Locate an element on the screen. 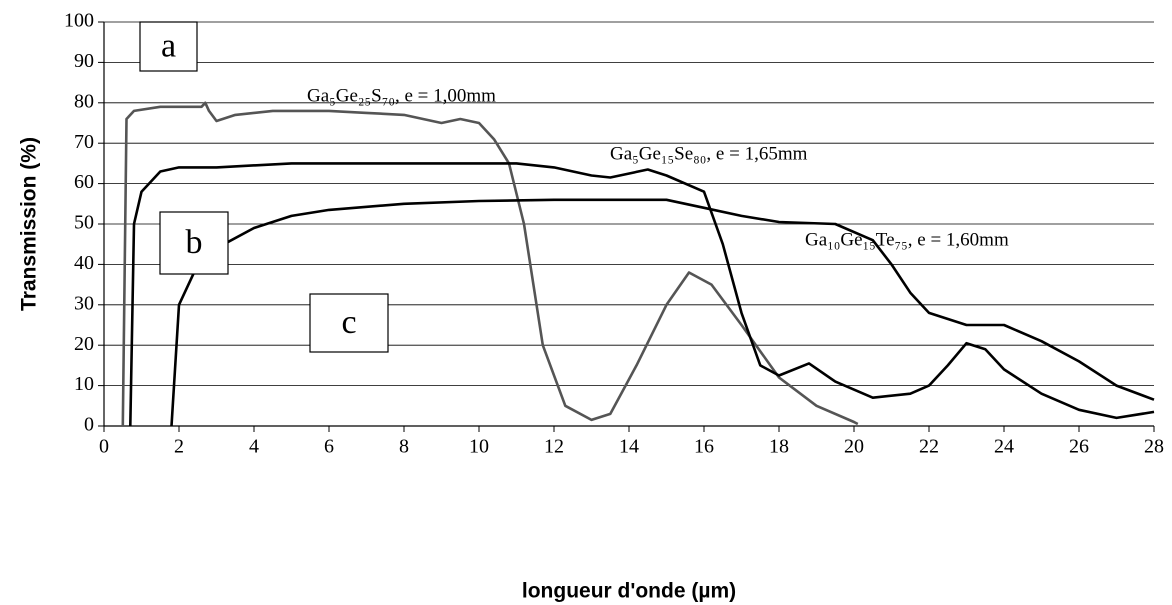 The height and width of the screenshot is (605, 1172). x-tick-label: 20 is located at coordinates (854, 447).